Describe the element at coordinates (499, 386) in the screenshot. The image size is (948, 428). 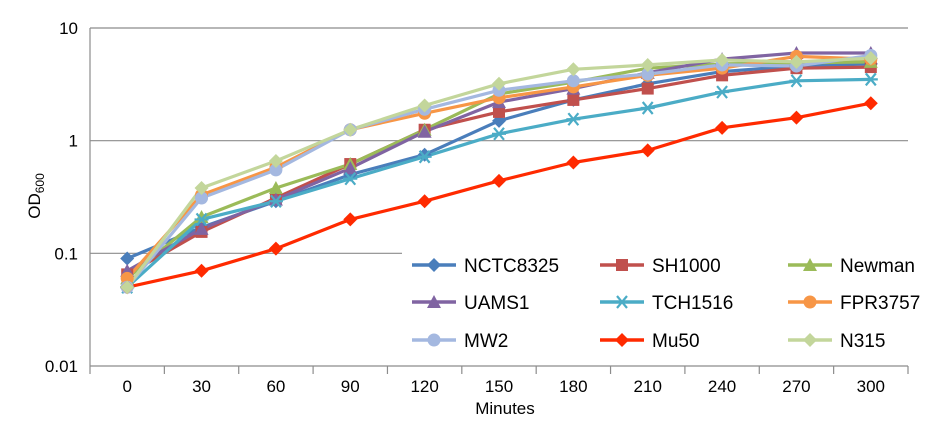
I see `x-tick-label: 150` at that location.